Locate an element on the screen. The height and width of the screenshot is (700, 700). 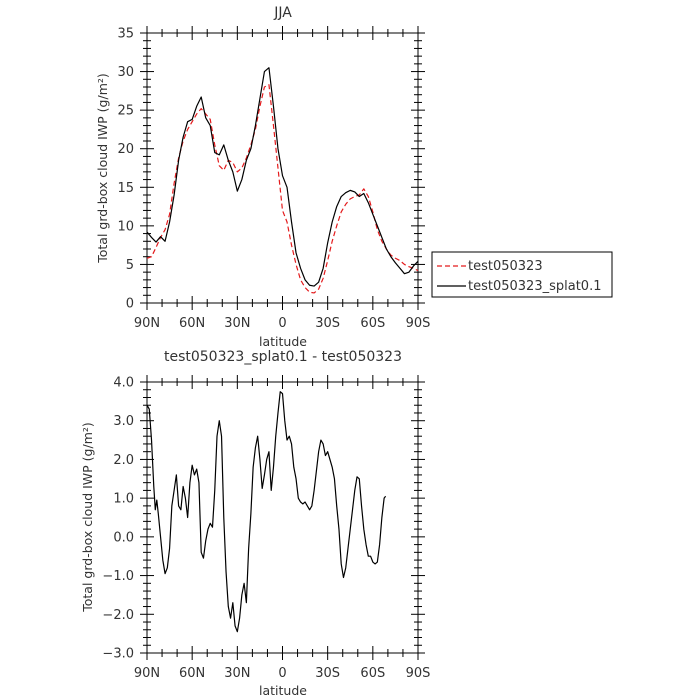
legend-frame is located at coordinates (522, 274).